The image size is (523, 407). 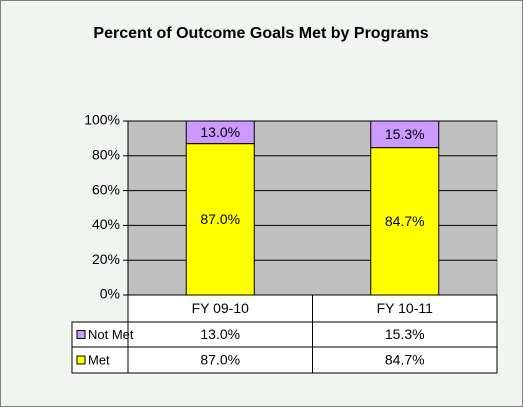 I want to click on table-cell: 84.7%, so click(x=405, y=360).